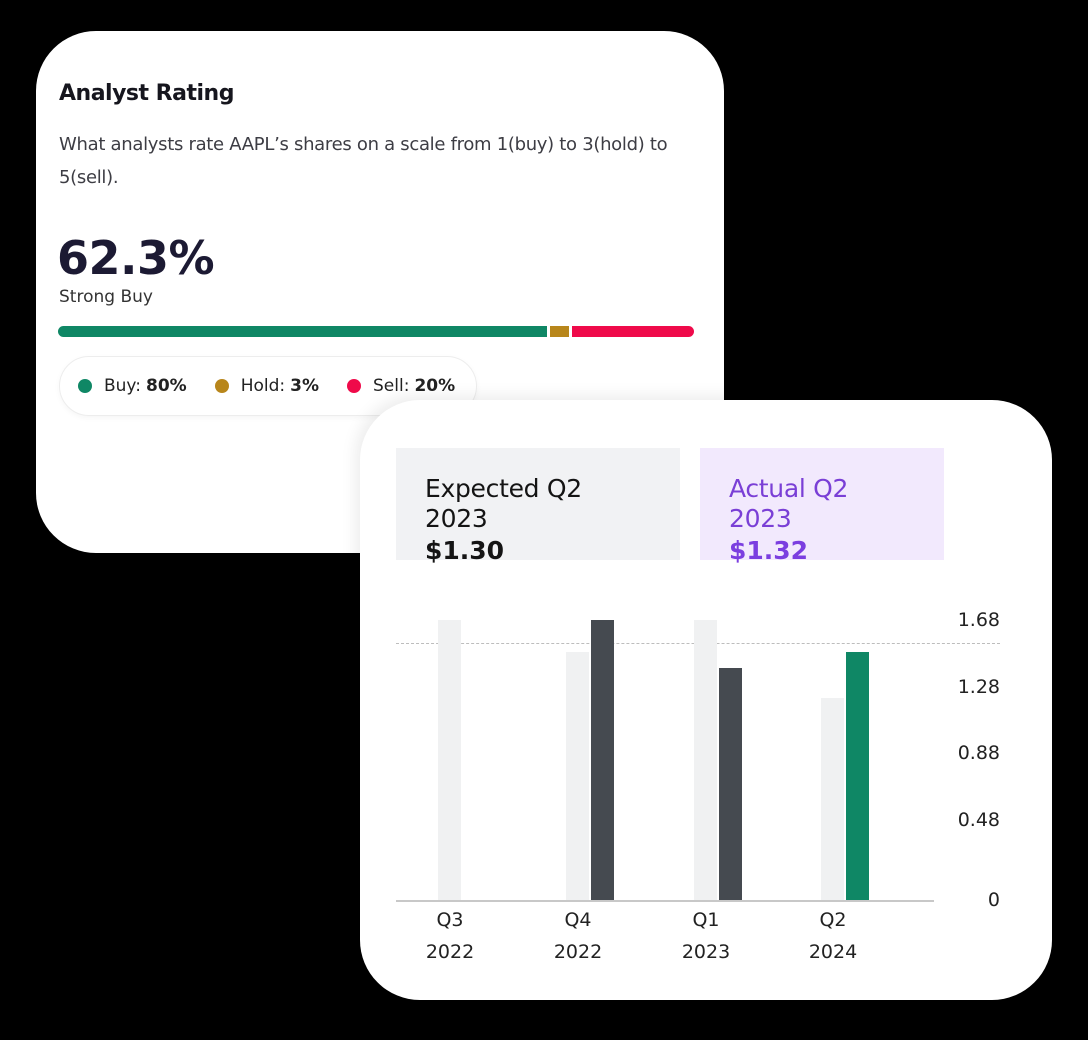  I want to click on sell-dot-icon, so click(354, 386).